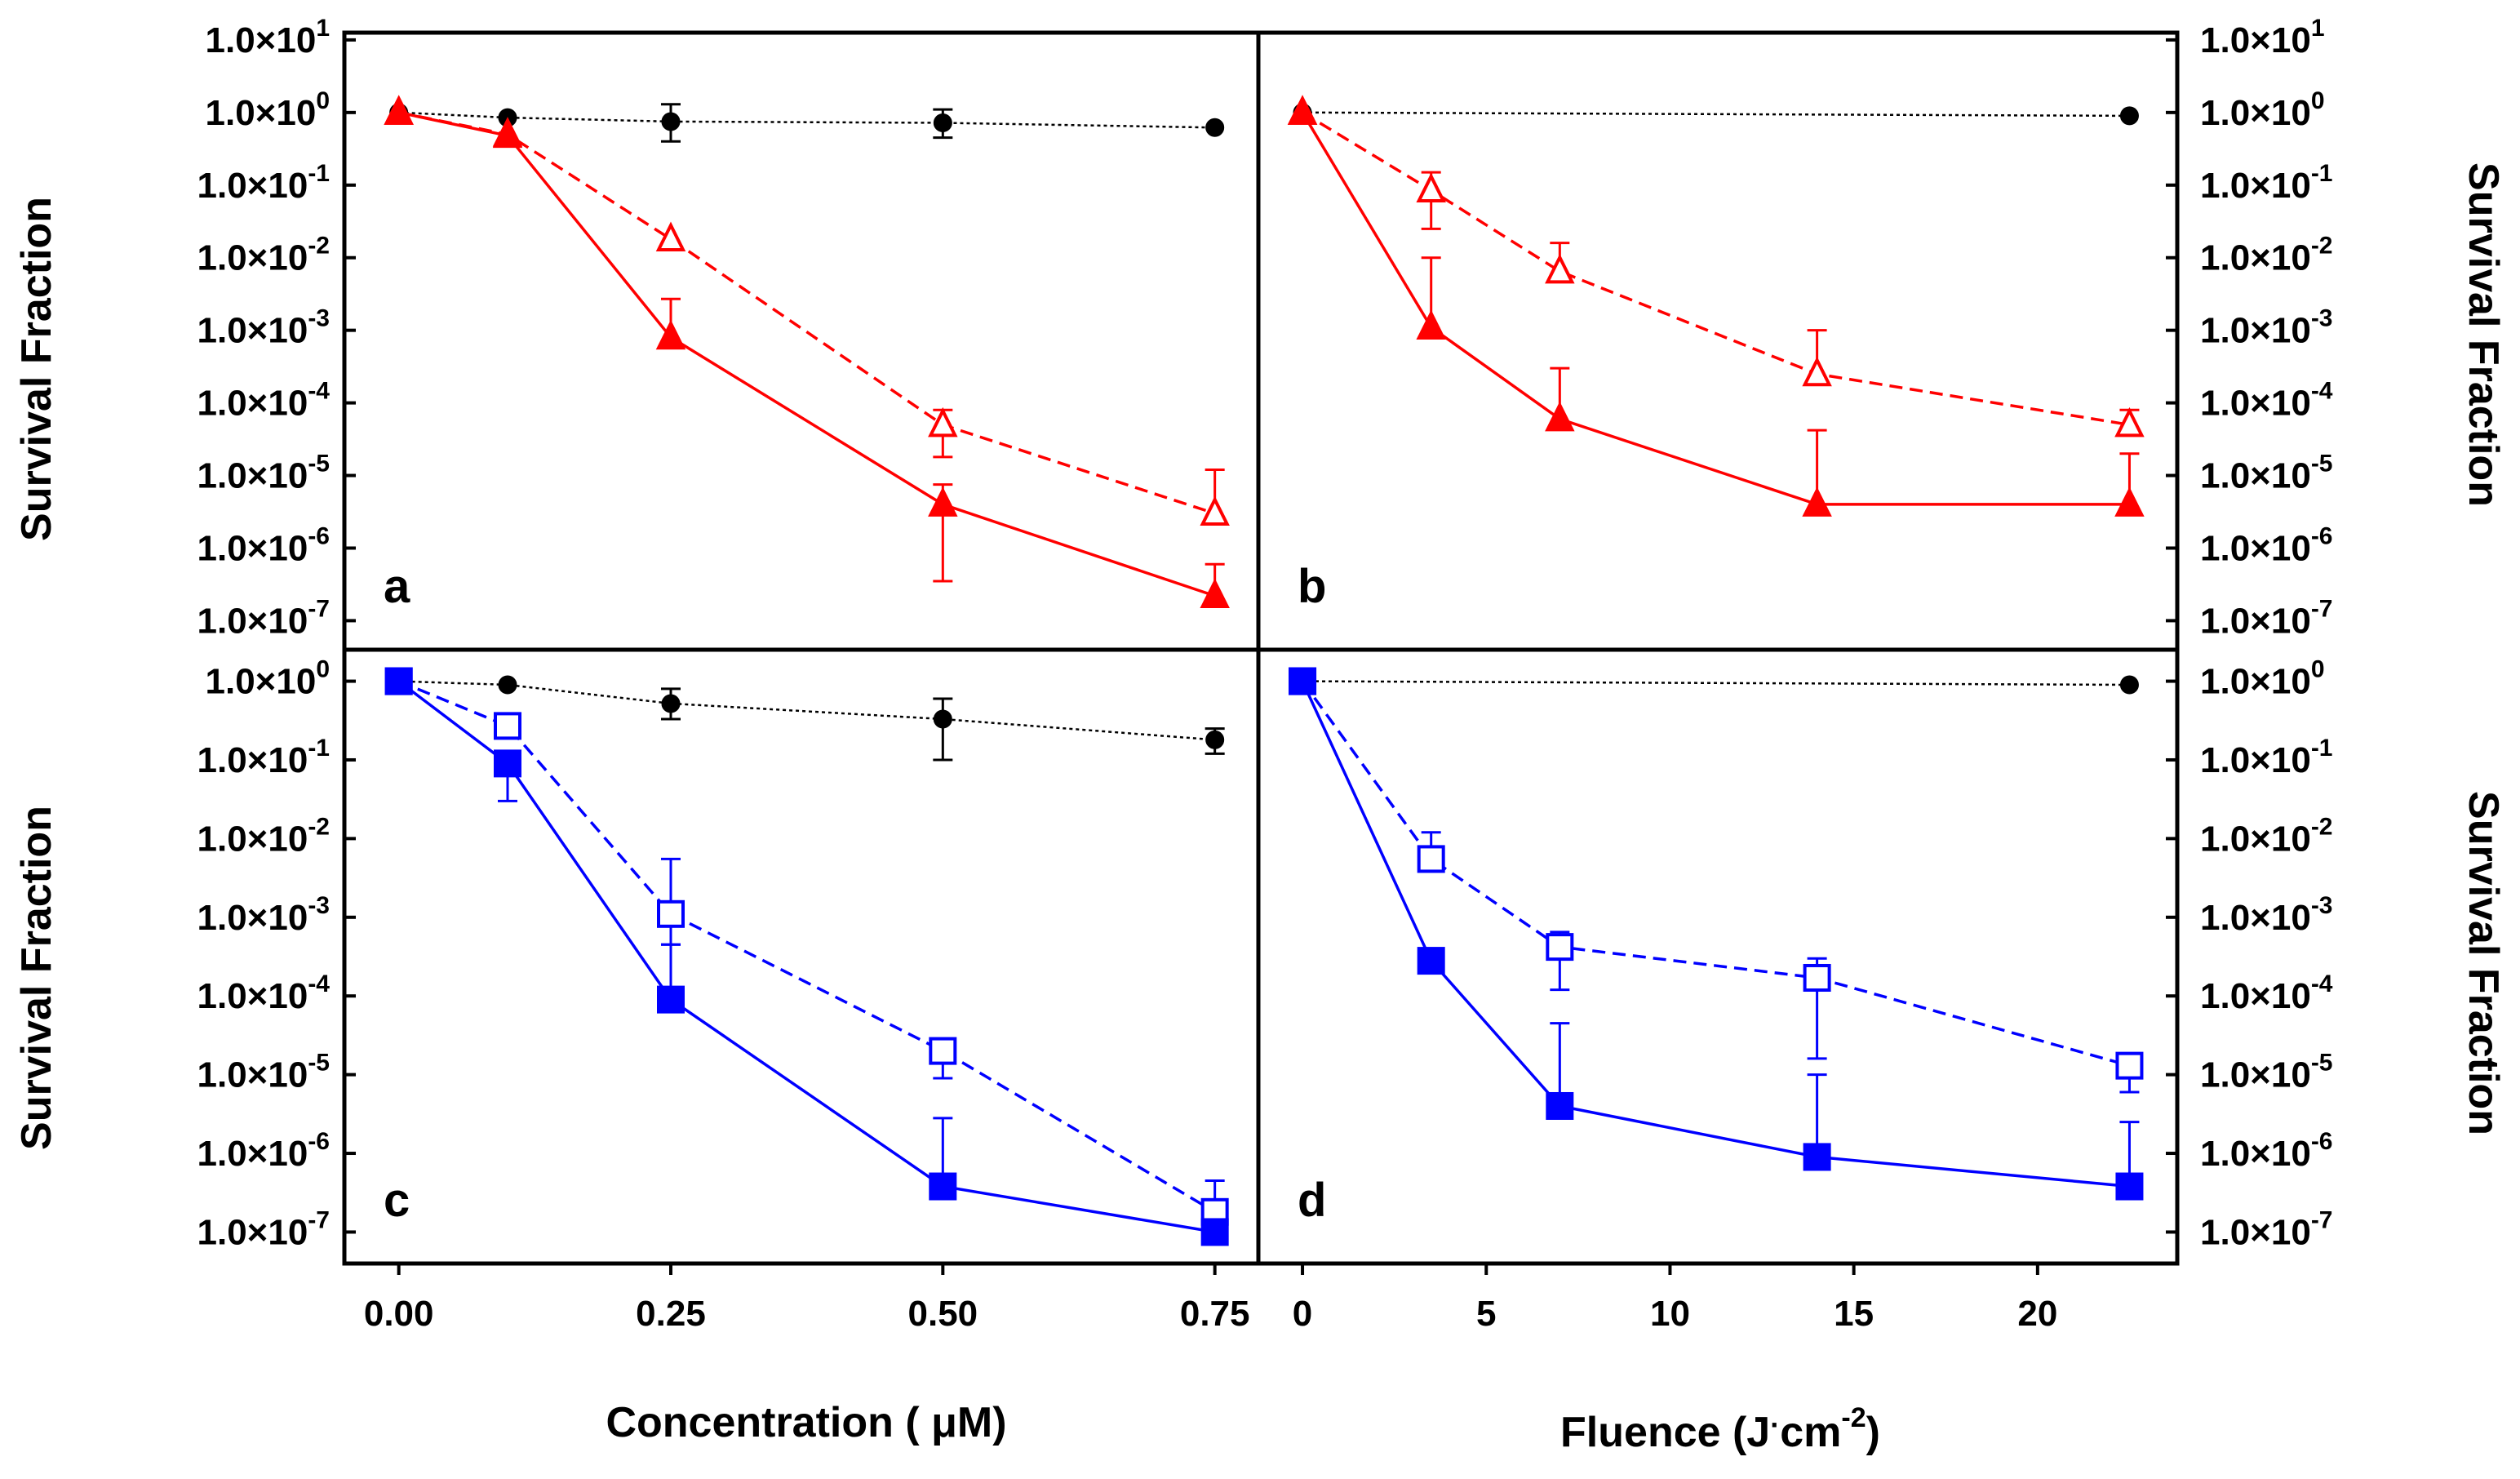 The width and height of the screenshot is (2520, 1479). What do you see at coordinates (1303, 1314) in the screenshot?
I see `x-tick-label: 0` at bounding box center [1303, 1314].